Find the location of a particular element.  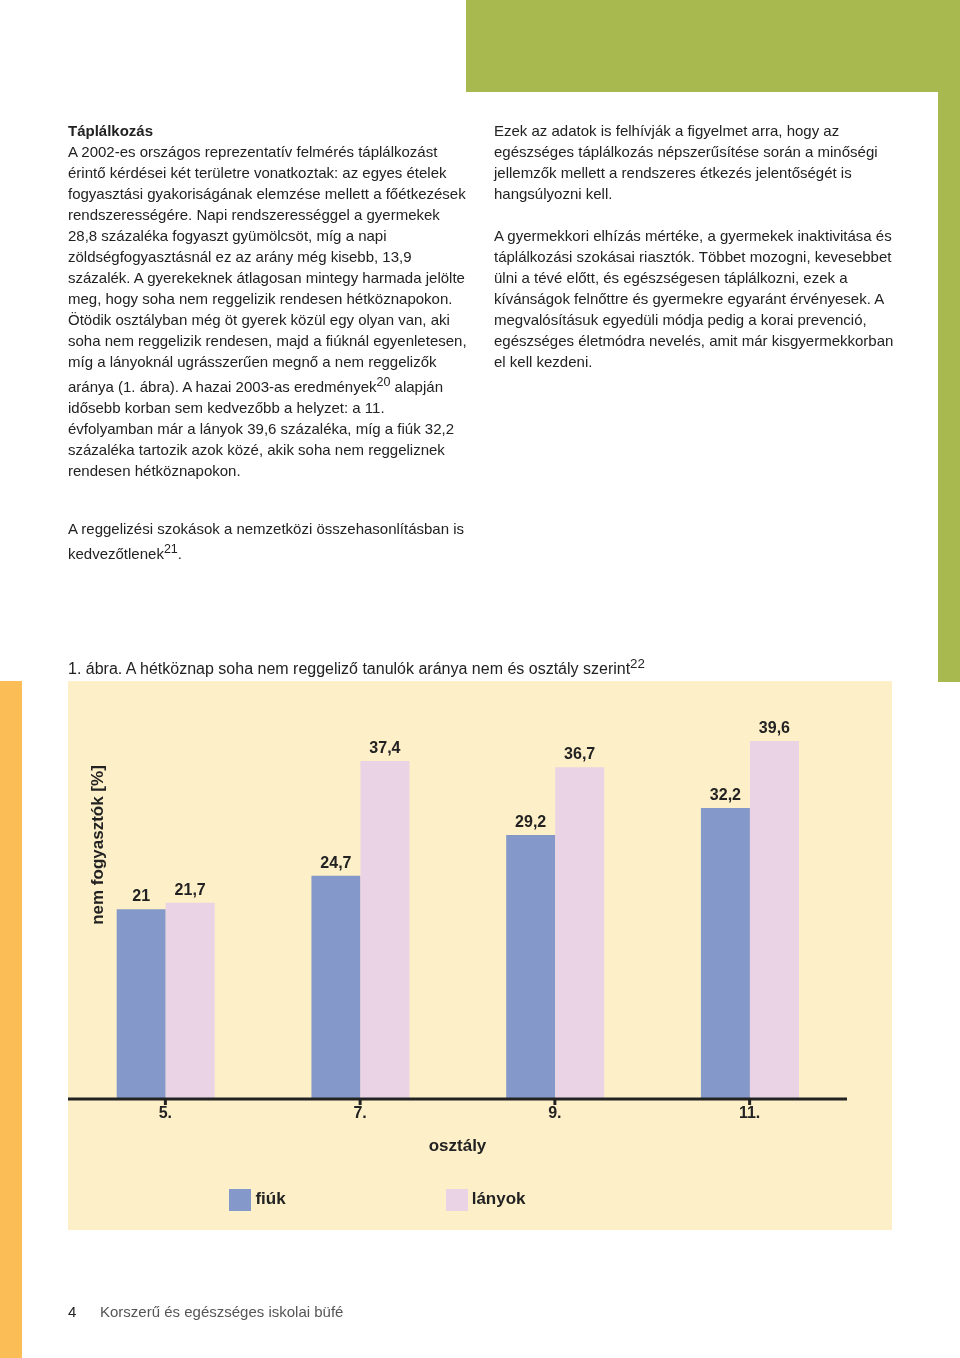

data-label: 32,2 is located at coordinates (725, 794).